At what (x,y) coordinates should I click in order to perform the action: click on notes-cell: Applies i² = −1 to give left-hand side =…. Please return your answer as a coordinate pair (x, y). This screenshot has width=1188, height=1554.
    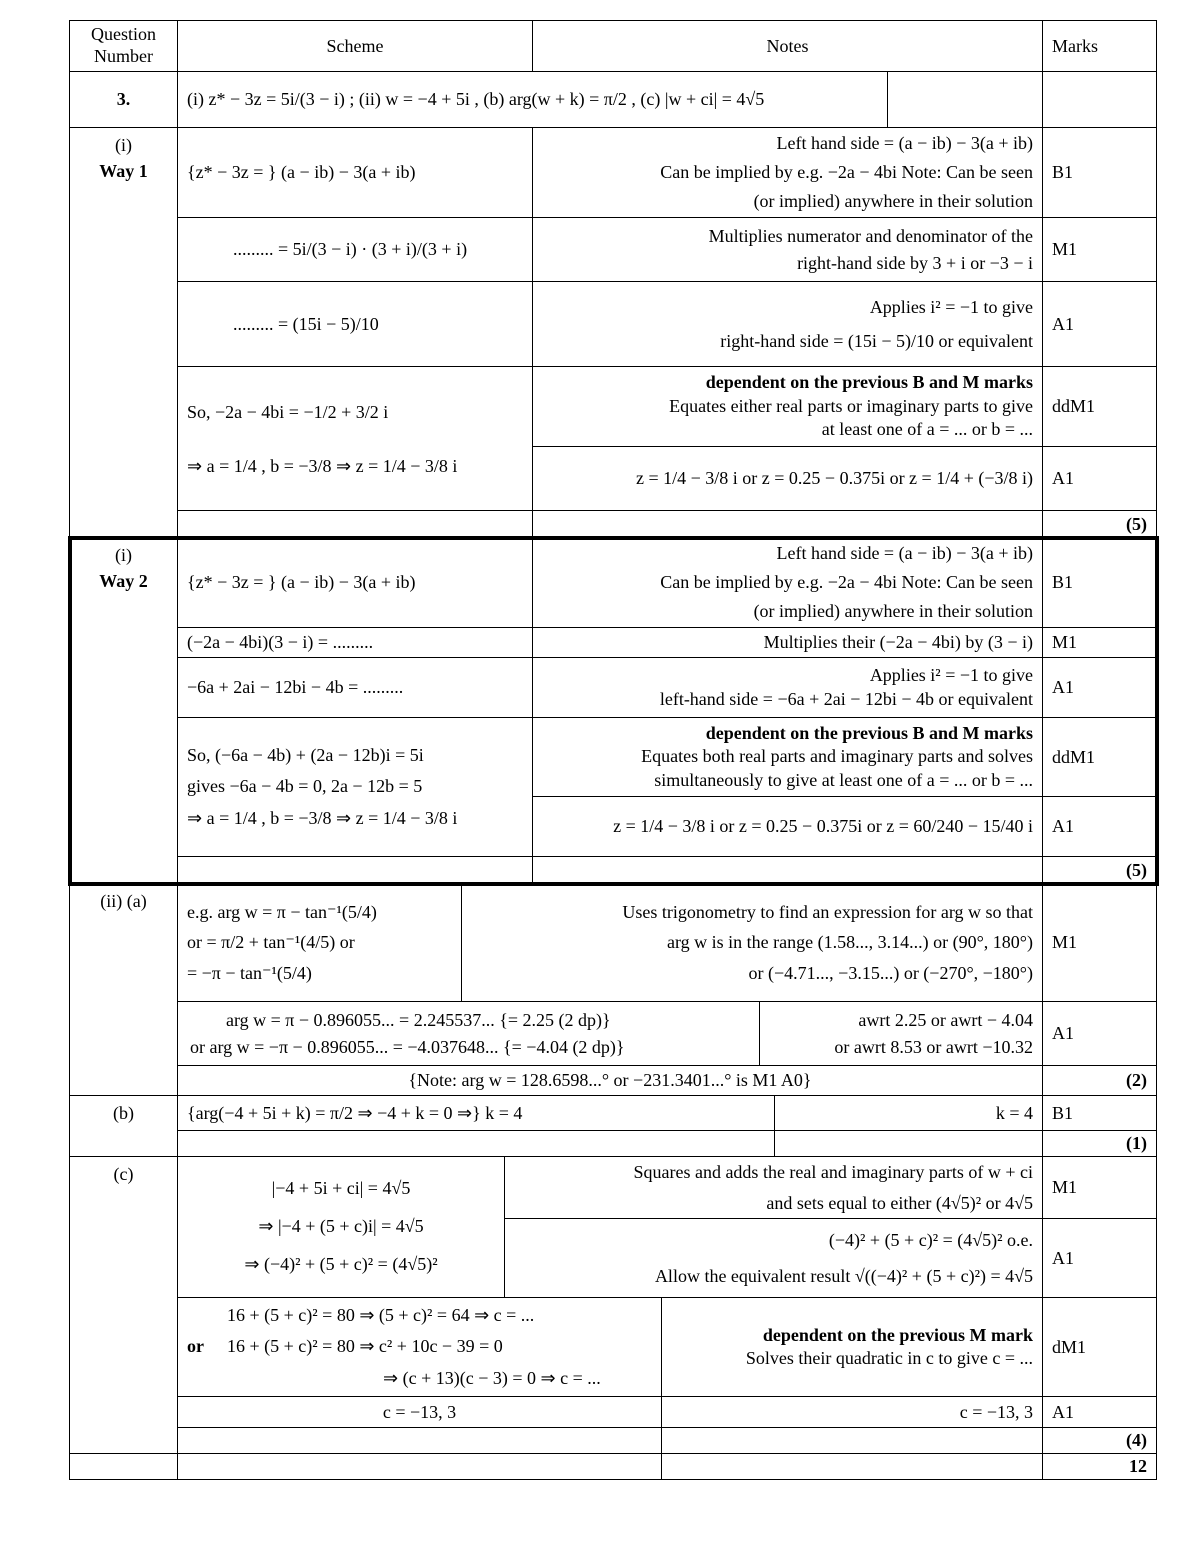
    Looking at the image, I should click on (787, 687).